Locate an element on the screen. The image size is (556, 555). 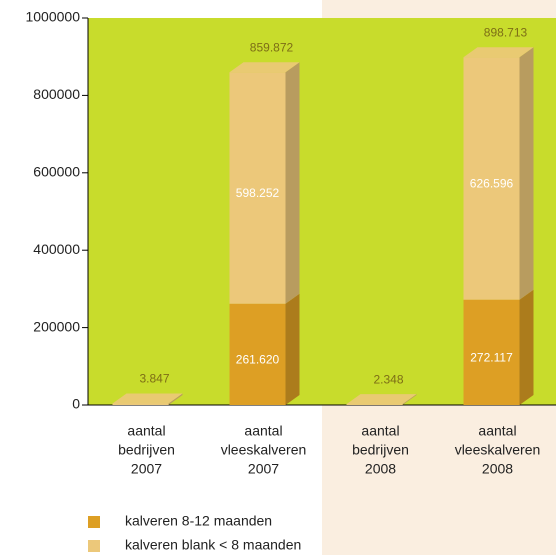
y-tick-label: 600000 is located at coordinates (56, 172).